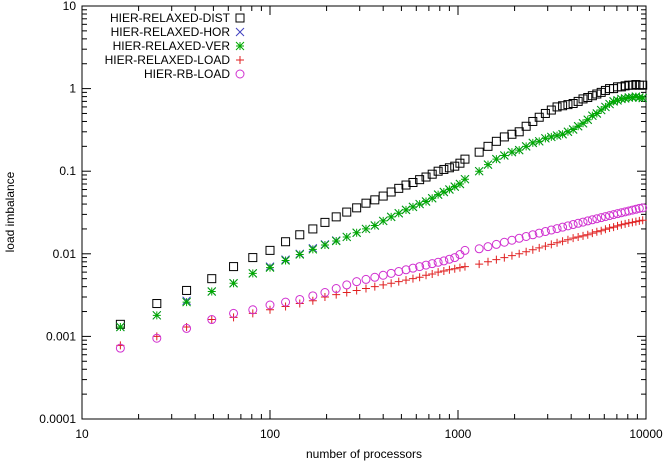 This screenshot has width=664, height=462. I want to click on y-tick-label: 10, so click(70, 6).